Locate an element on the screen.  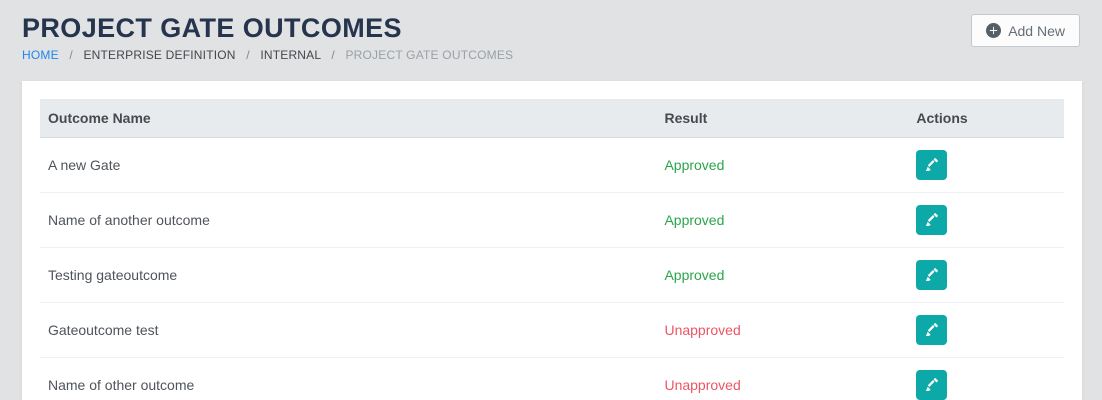
plus-circle-icon is located at coordinates (994, 30).